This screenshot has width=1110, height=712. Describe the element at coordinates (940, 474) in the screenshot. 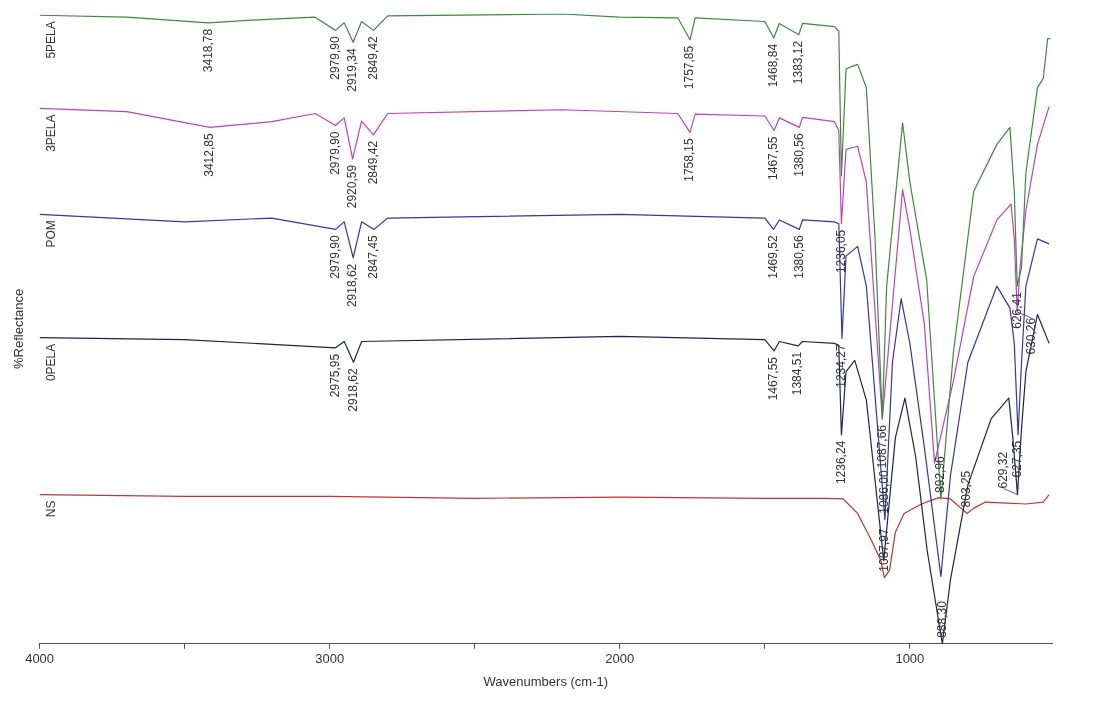

I see `annotation: 892,96` at that location.